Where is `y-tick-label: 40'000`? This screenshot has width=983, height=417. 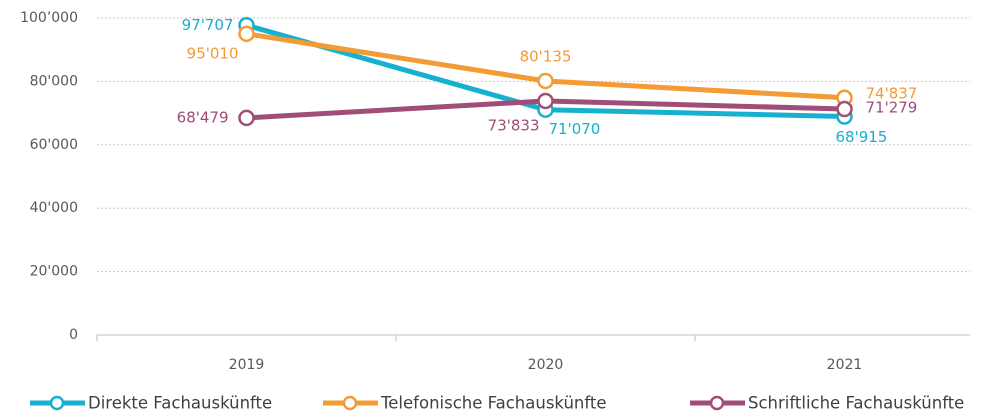
y-tick-label: 40'000 is located at coordinates (54, 208).